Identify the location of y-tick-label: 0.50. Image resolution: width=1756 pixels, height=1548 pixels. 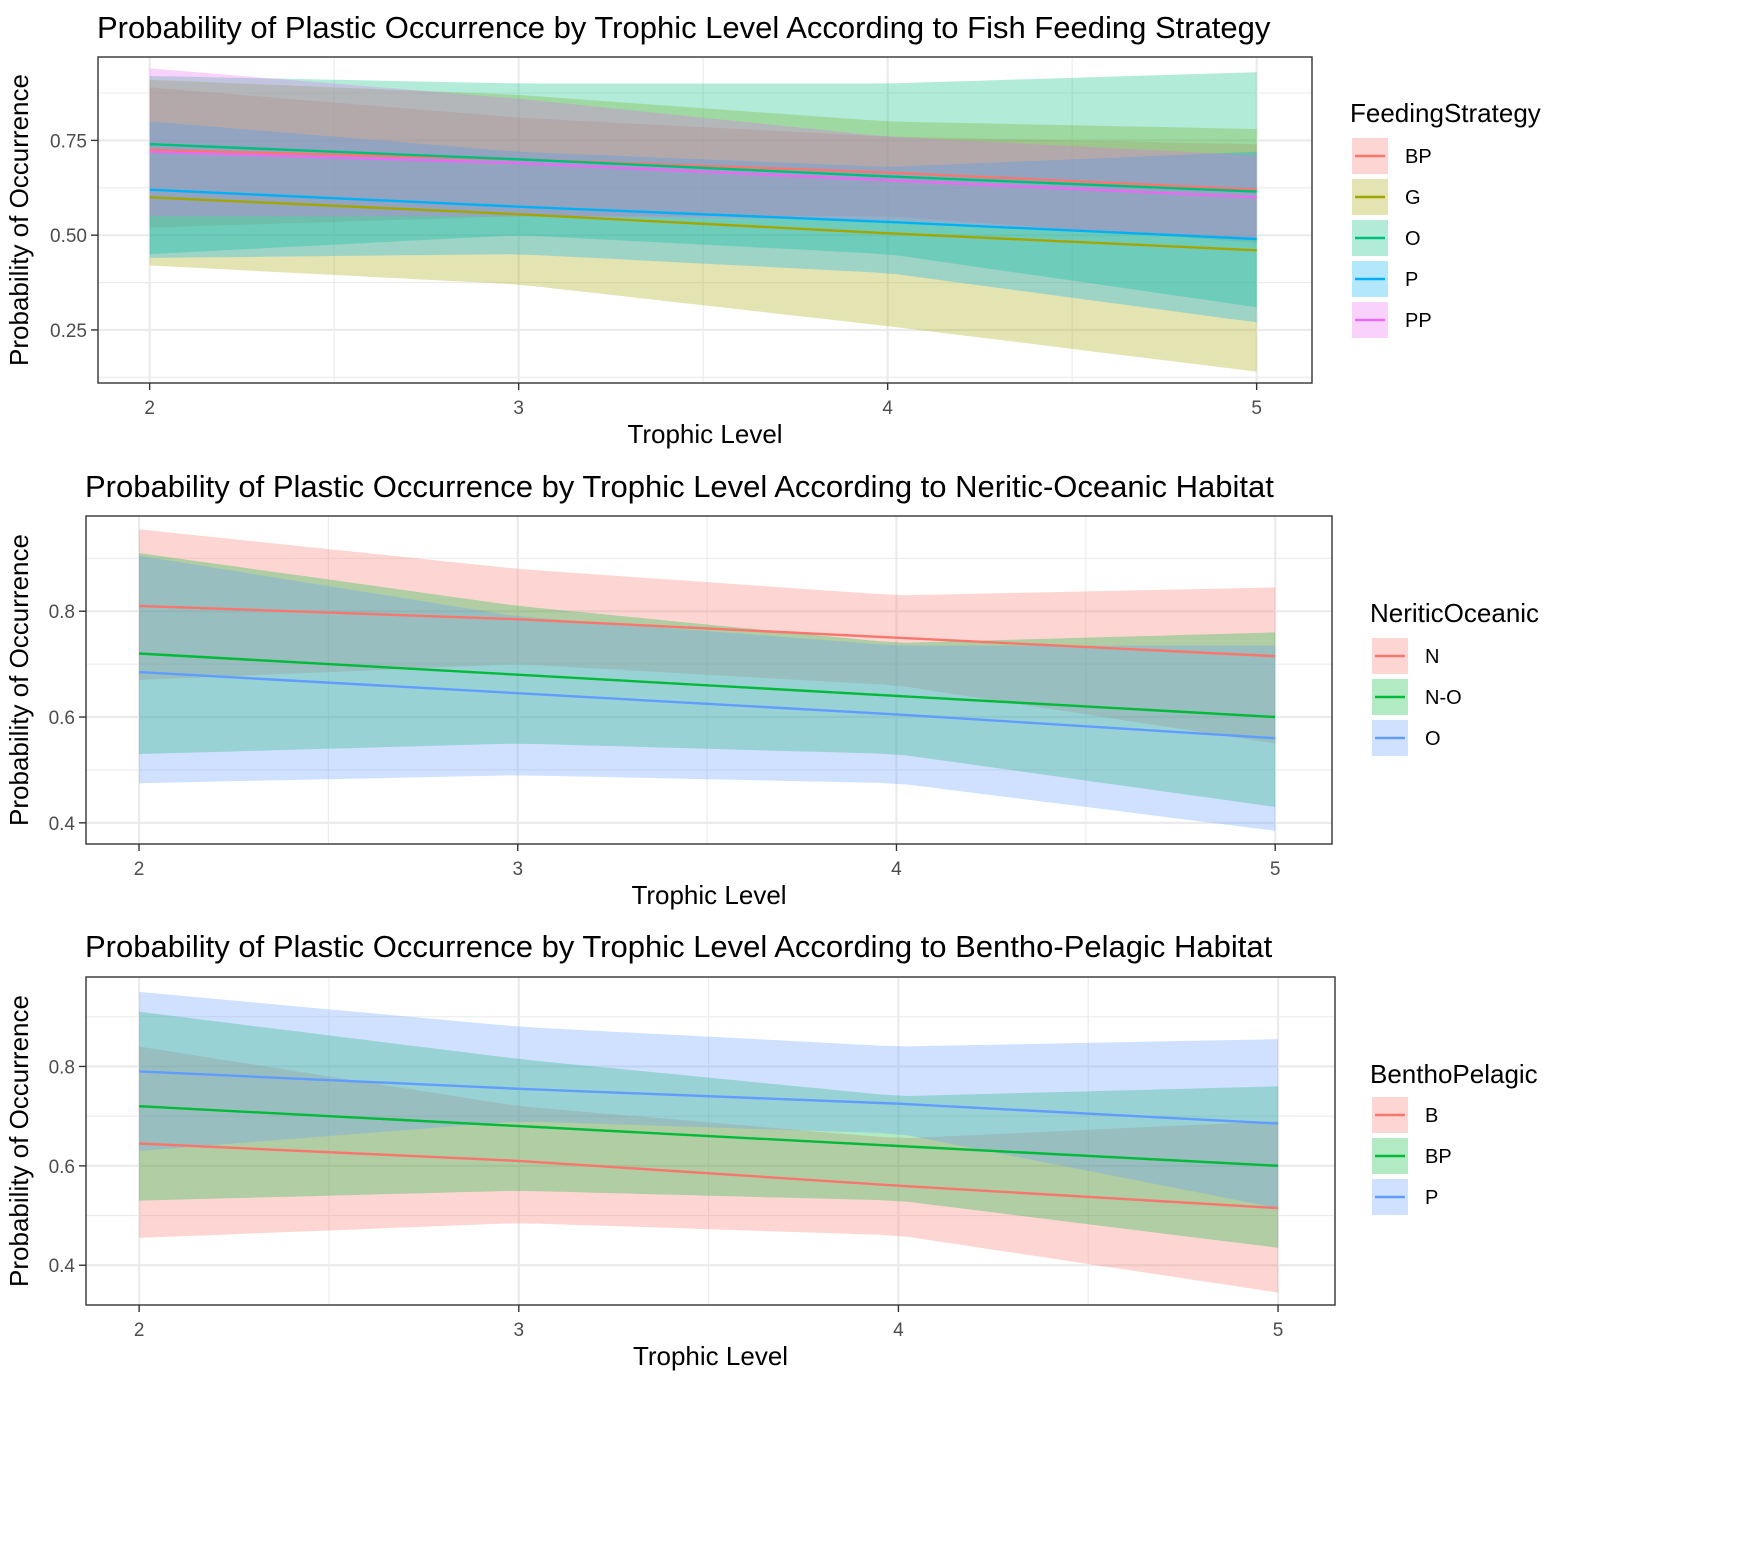
(68, 236).